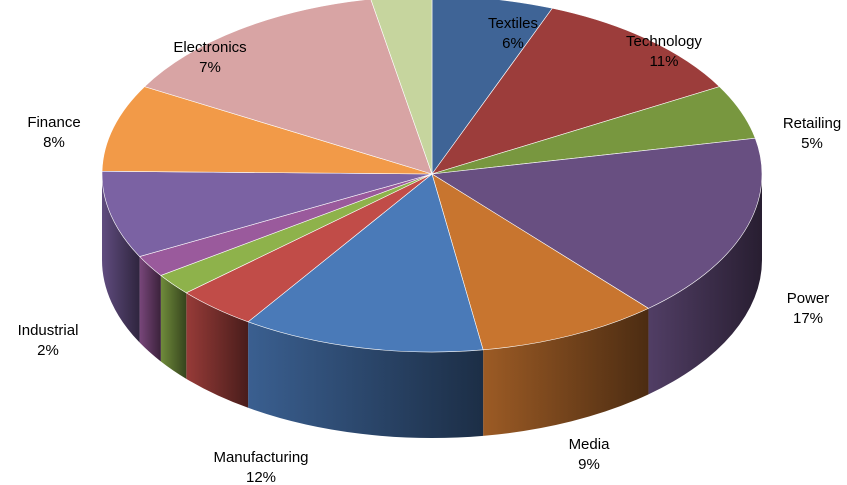  I want to click on pie-slice-electronics, so click(288, 87).